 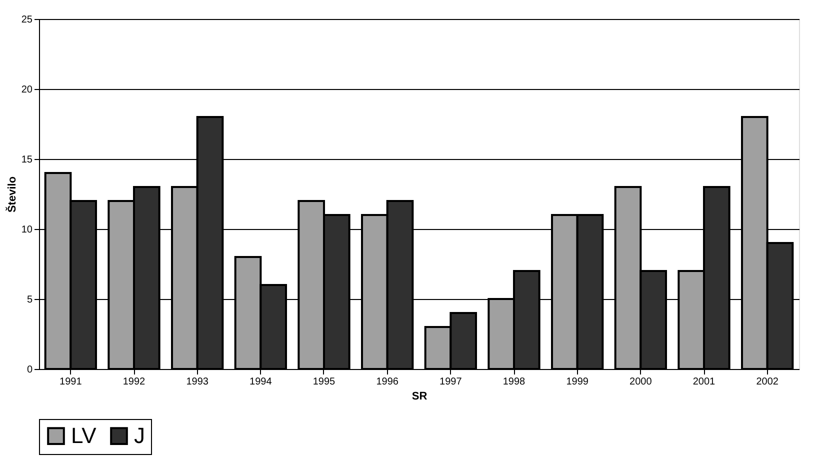 I want to click on y-tick-label: 10, so click(x=27, y=230).